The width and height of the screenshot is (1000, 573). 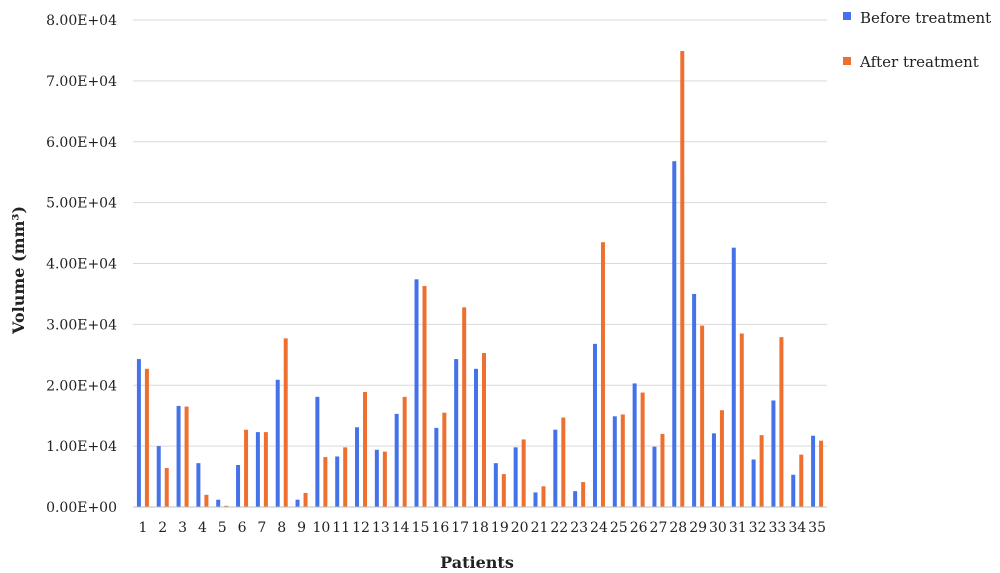 What do you see at coordinates (500, 528) in the screenshot?
I see `x-tick-label: 19` at bounding box center [500, 528].